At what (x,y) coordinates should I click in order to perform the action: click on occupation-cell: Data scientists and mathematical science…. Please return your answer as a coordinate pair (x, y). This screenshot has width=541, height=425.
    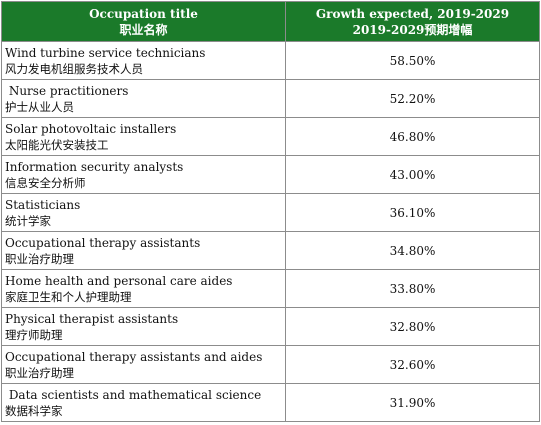
    Looking at the image, I should click on (143, 402).